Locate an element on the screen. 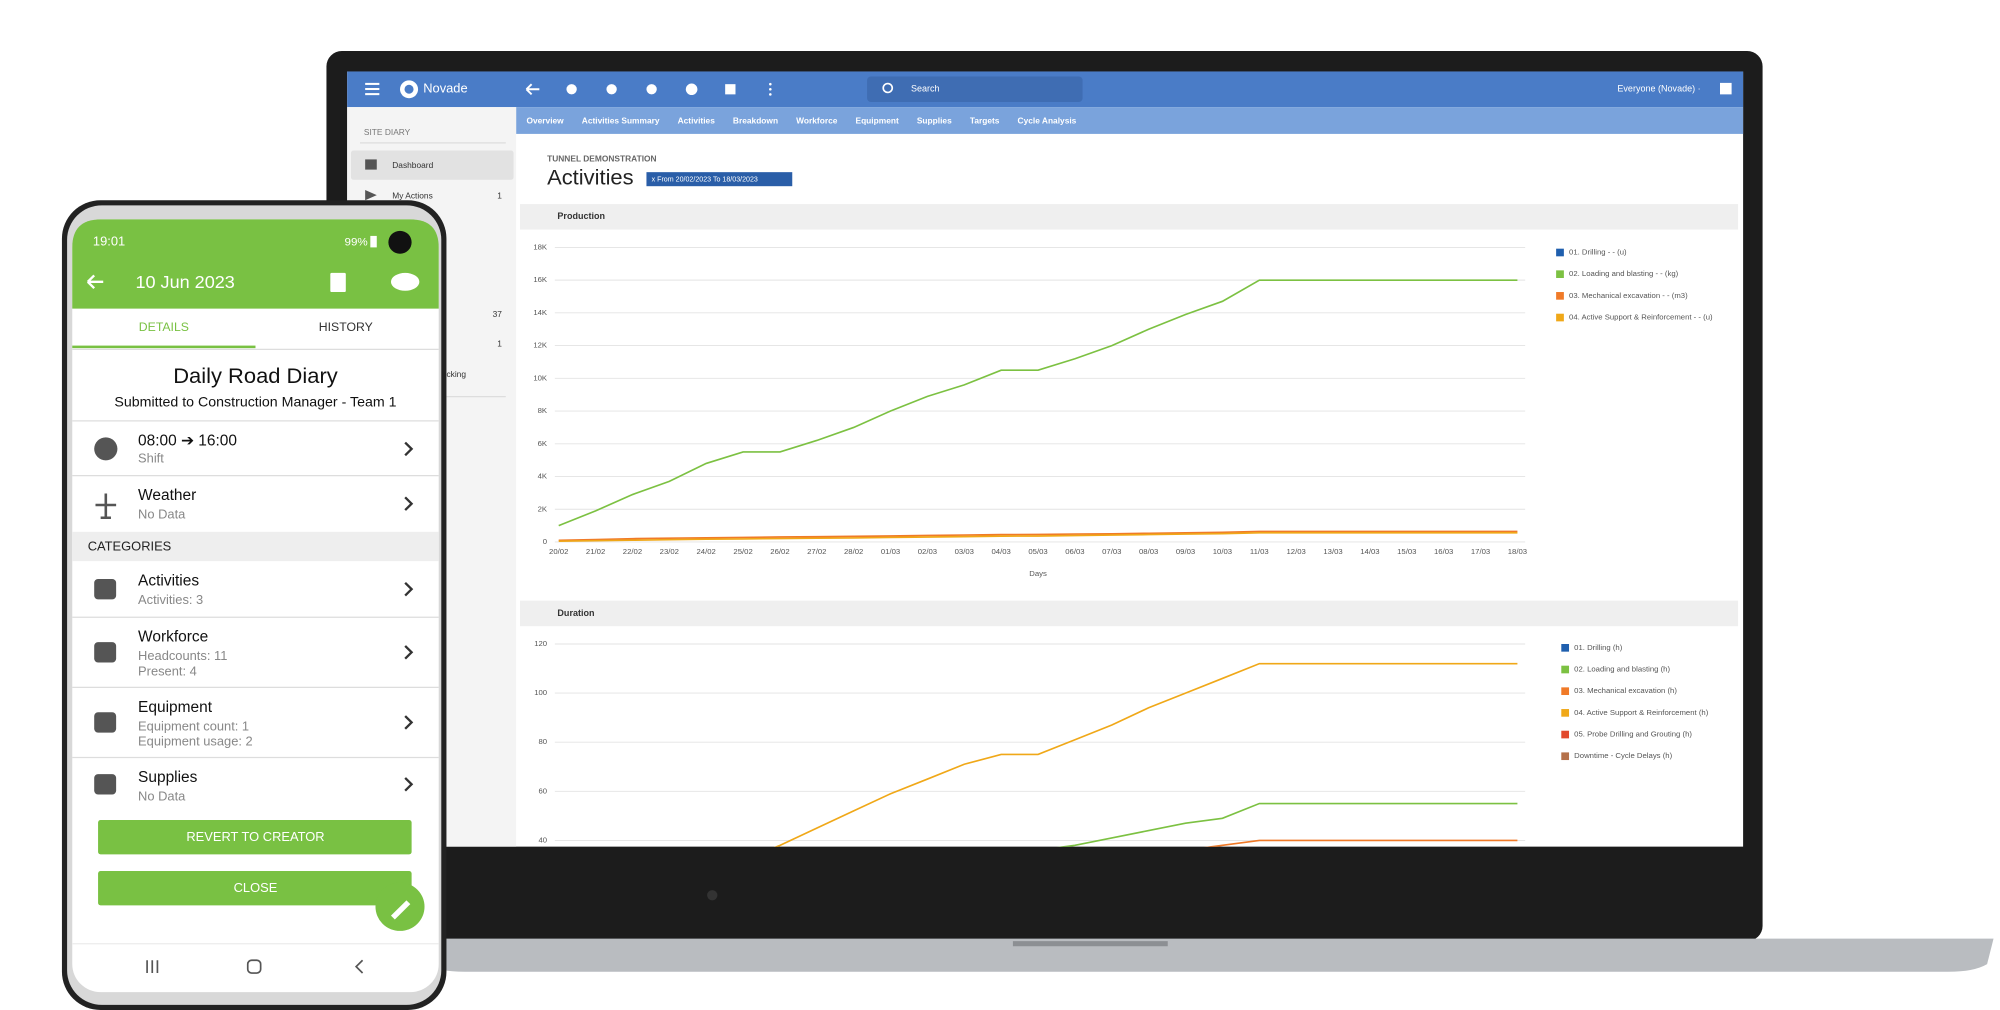 The height and width of the screenshot is (1010, 2000). sidebar-item: cking is located at coordinates (456, 374).